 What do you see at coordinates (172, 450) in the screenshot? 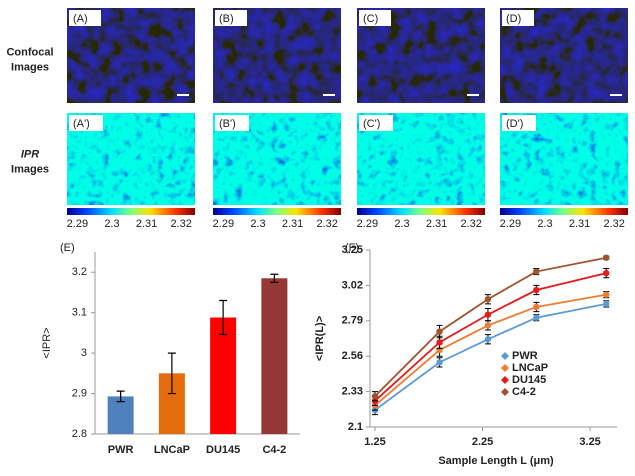
I see `x-tick-label: LNCaP` at bounding box center [172, 450].